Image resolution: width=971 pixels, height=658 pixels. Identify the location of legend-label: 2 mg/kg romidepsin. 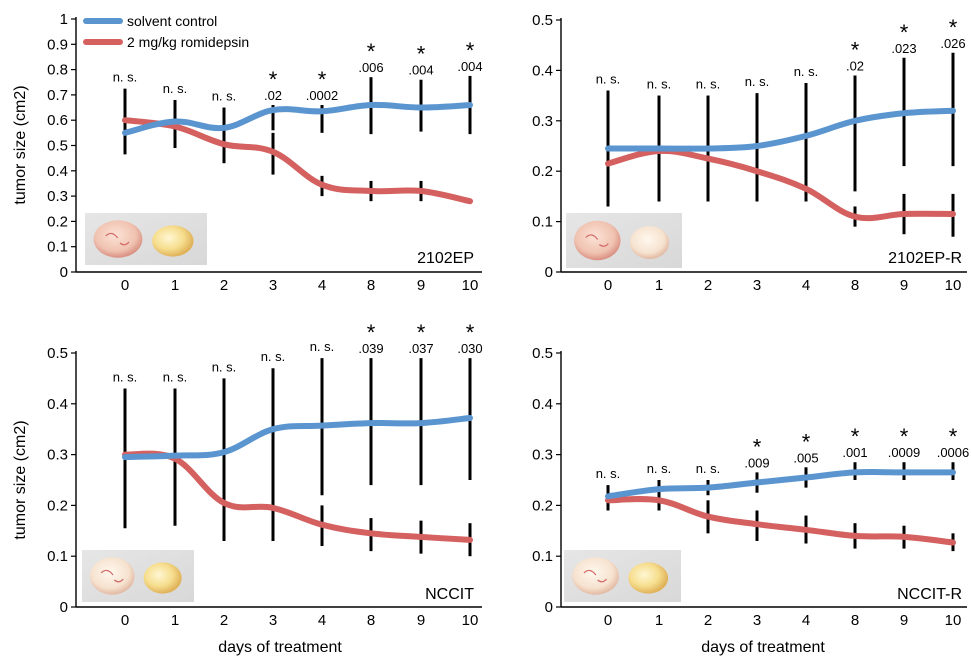
(188, 42).